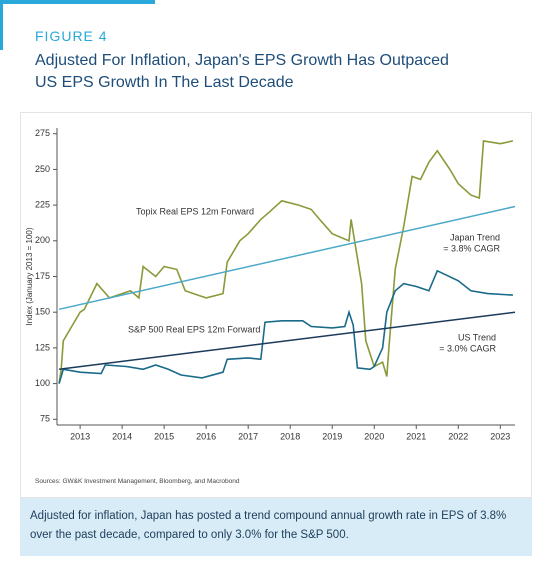 This screenshot has height=567, width=550. What do you see at coordinates (248, 436) in the screenshot?
I see `x-tick-label: 2017` at bounding box center [248, 436].